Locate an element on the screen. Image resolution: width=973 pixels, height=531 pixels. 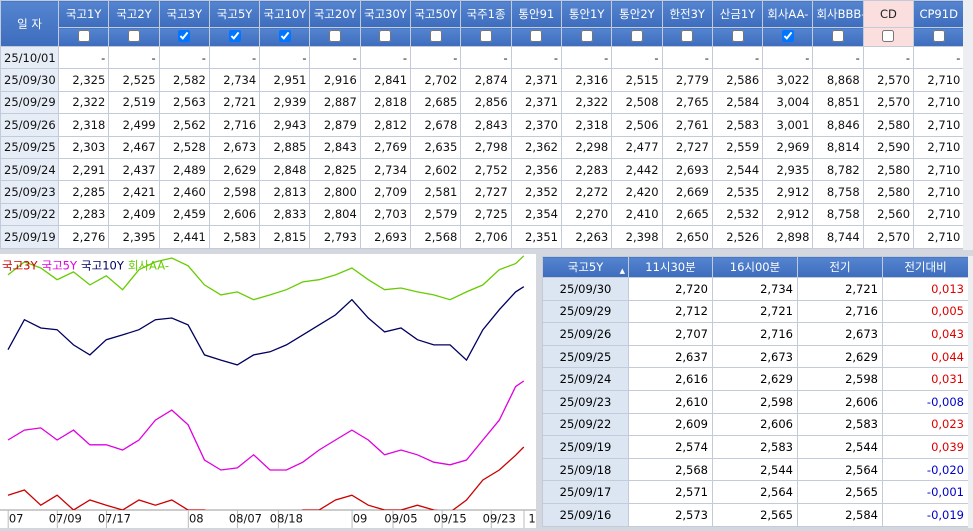
data-row: 25/09/26 2,707 2,716 2,673 0,043 is located at coordinates (755, 334).